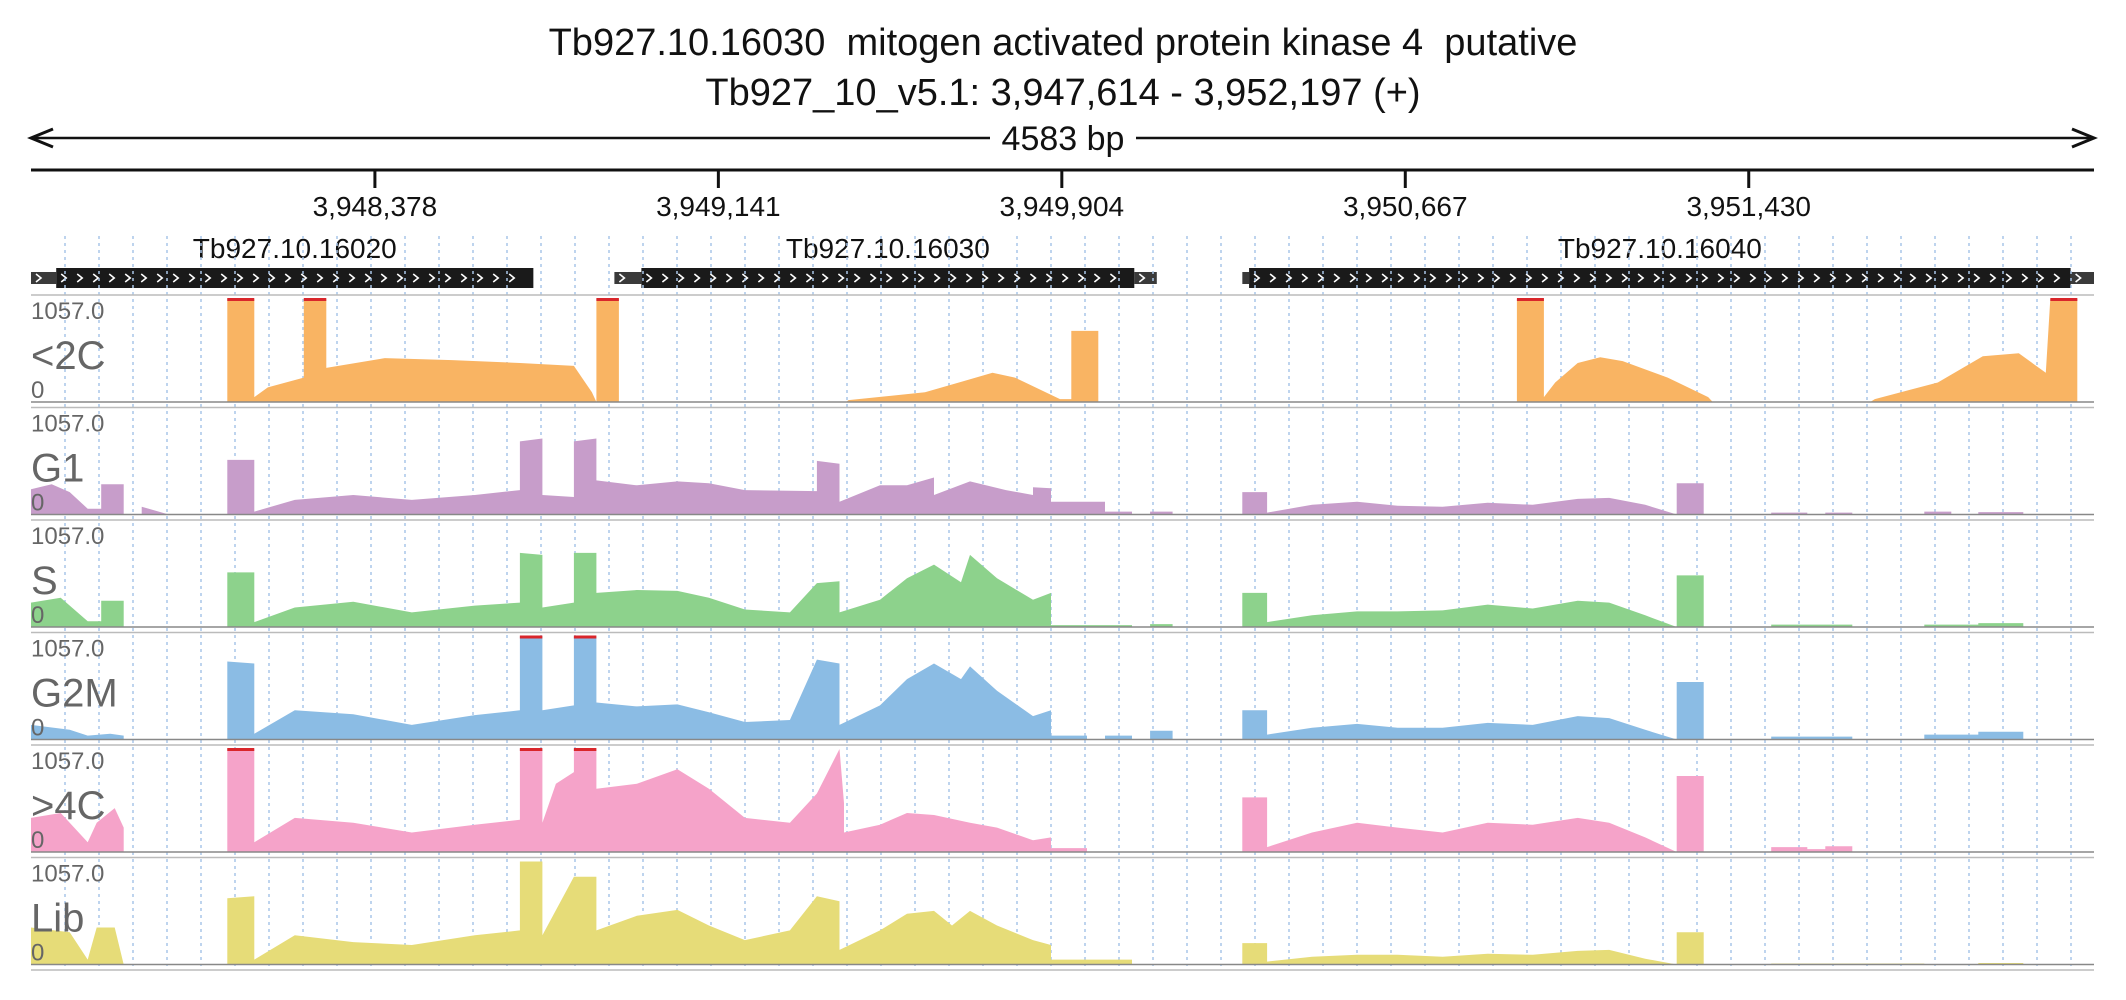 This screenshot has height=1000, width=2126. Describe the element at coordinates (295, 248) in the screenshot. I see `gene-label: Tb927.10.16020` at that location.